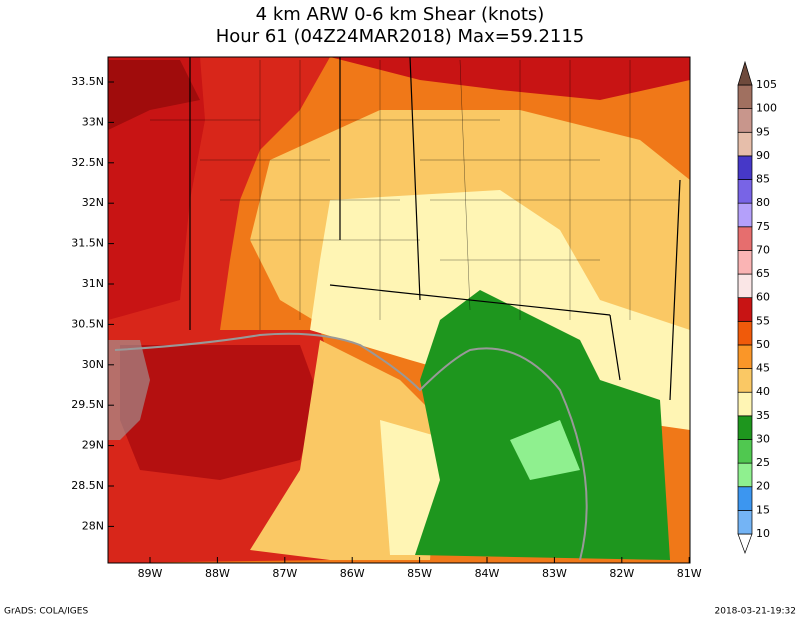 Image resolution: width=800 pixels, height=618 pixels. I want to click on colorbar-label: 70, so click(763, 249).